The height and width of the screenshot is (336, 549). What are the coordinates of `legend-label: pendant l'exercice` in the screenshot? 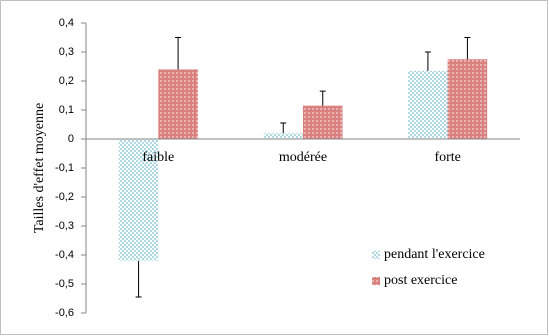 It's located at (434, 254).